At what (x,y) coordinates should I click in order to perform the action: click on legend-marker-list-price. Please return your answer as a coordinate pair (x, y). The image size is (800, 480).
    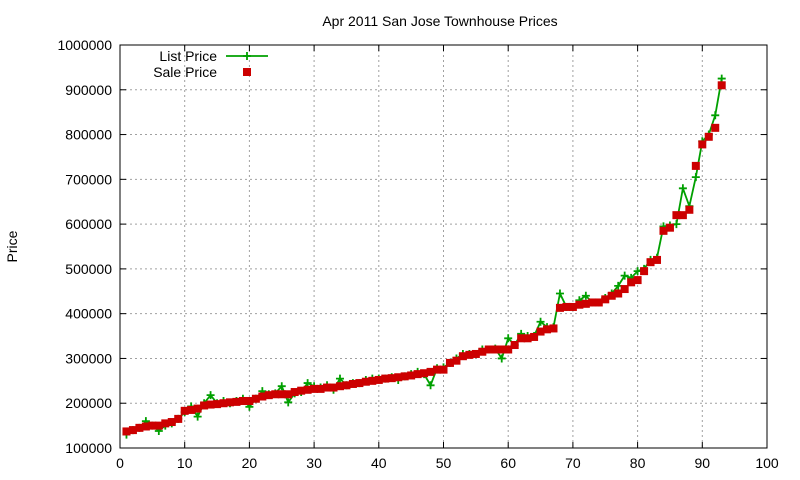
    Looking at the image, I should click on (247, 56).